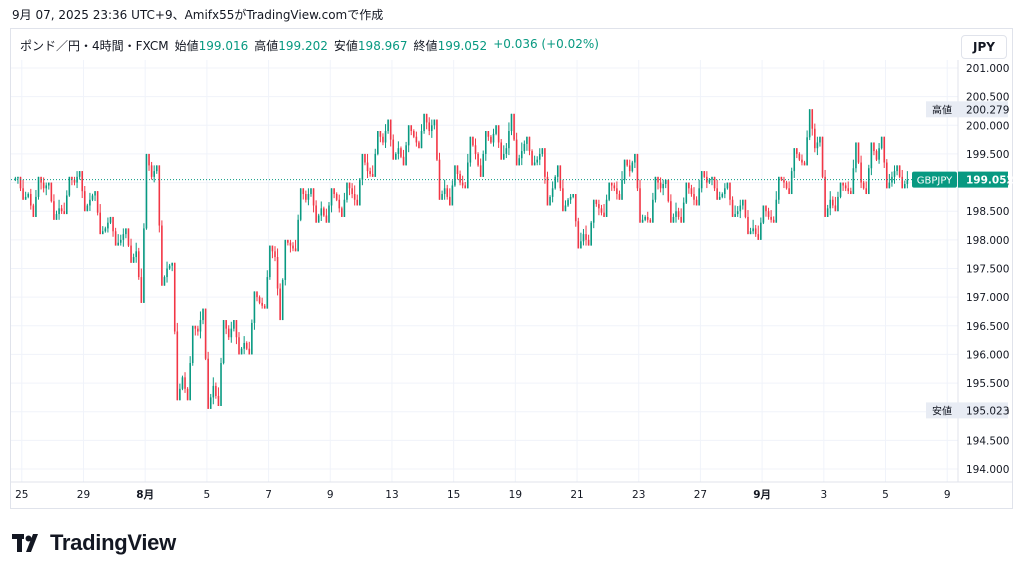 Image resolution: width=1024 pixels, height=575 pixels. Describe the element at coordinates (885, 495) in the screenshot. I see `x-tick-label: 5` at that location.